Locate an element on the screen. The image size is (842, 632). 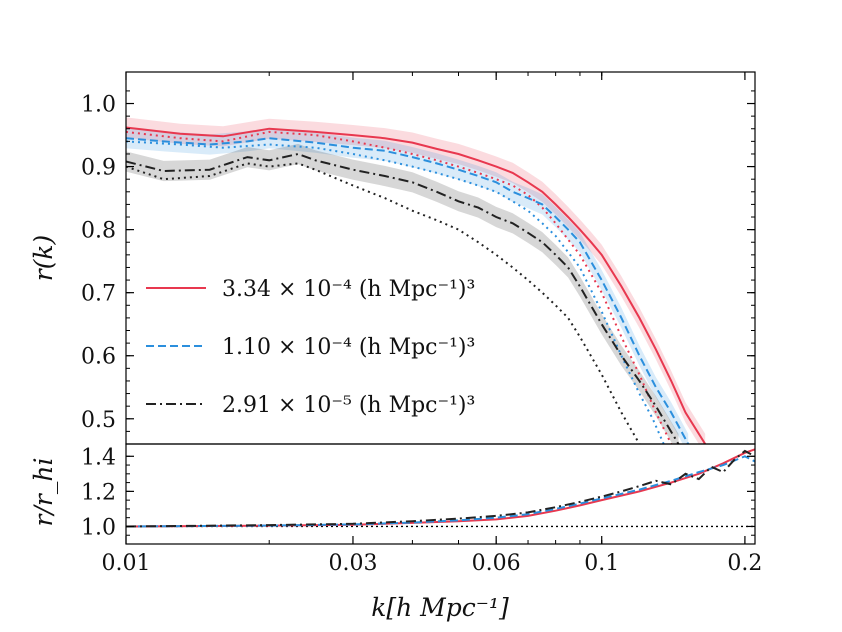
x-tick-label-2: 0.06 is located at coordinates (496, 563).